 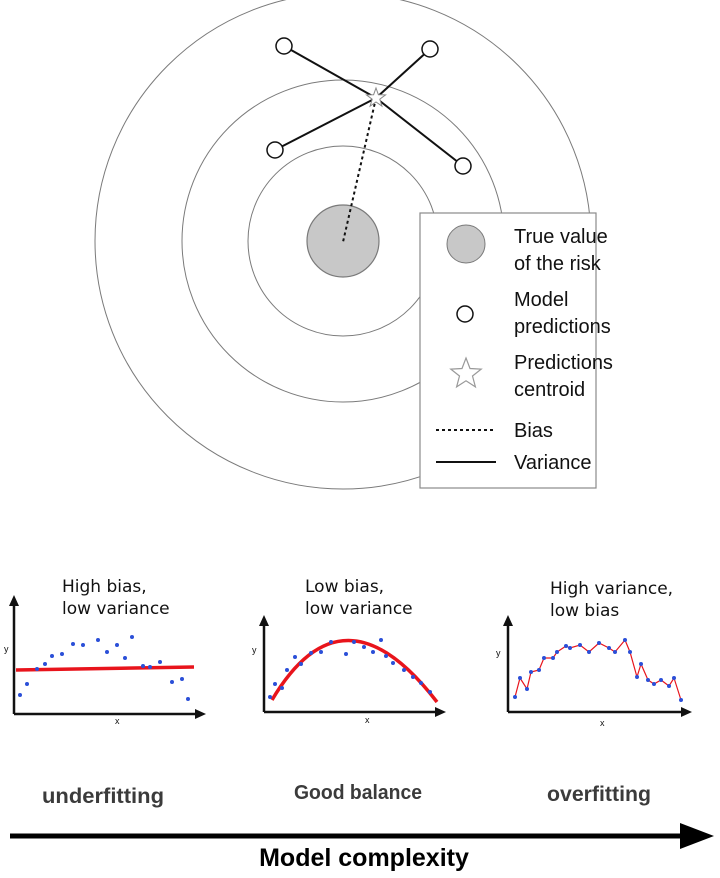 I want to click on fit-curve, so click(x=354, y=671).